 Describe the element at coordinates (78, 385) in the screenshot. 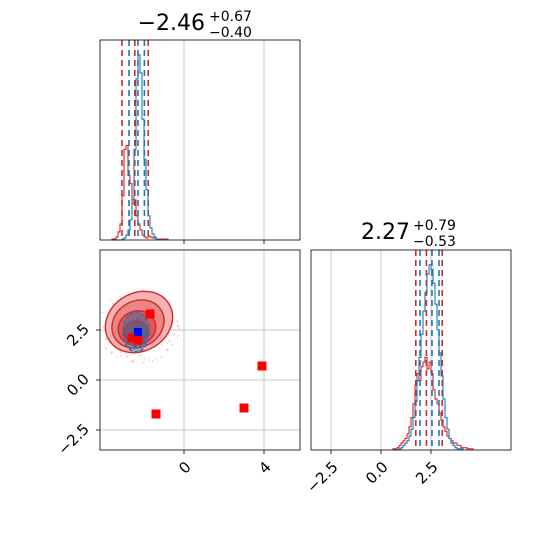

I see `joint-ytick-label: 0.0` at that location.